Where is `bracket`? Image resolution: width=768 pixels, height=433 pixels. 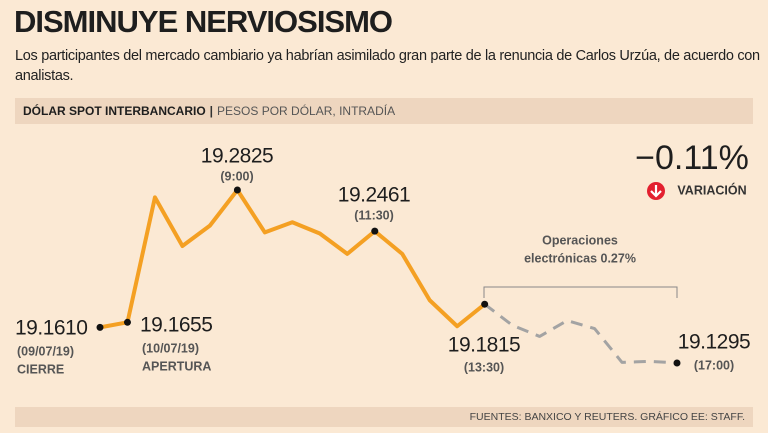 bracket is located at coordinates (580, 292).